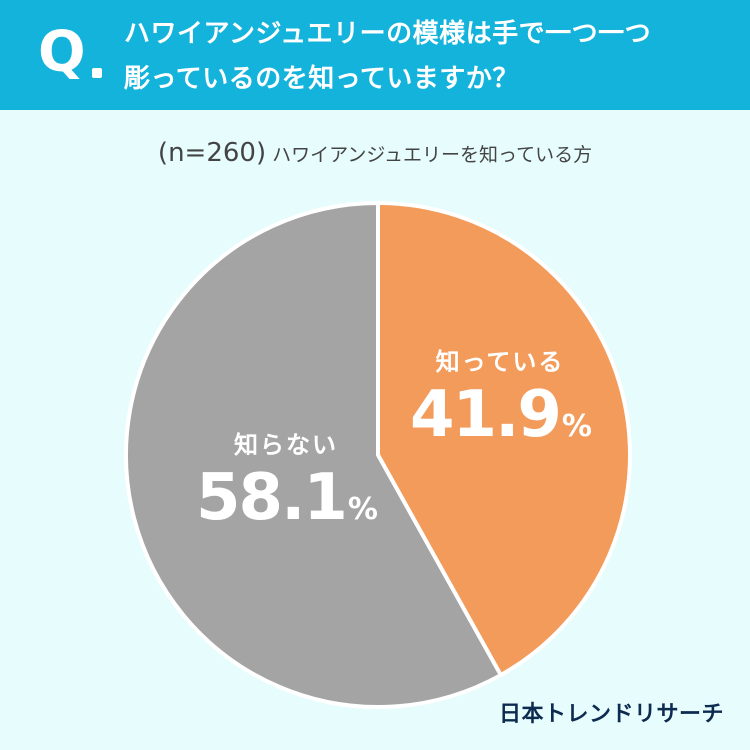  I want to click on slice-label-known: 知っている 41.9%, so click(501, 403).